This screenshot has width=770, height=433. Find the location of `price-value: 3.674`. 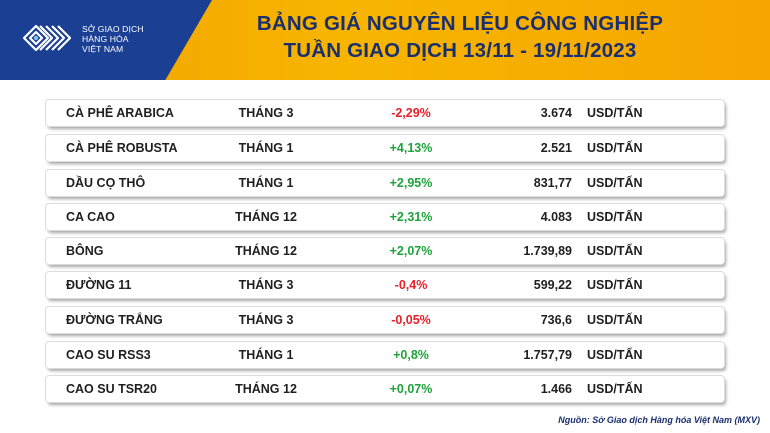

price-value: 3.674 is located at coordinates (556, 113).